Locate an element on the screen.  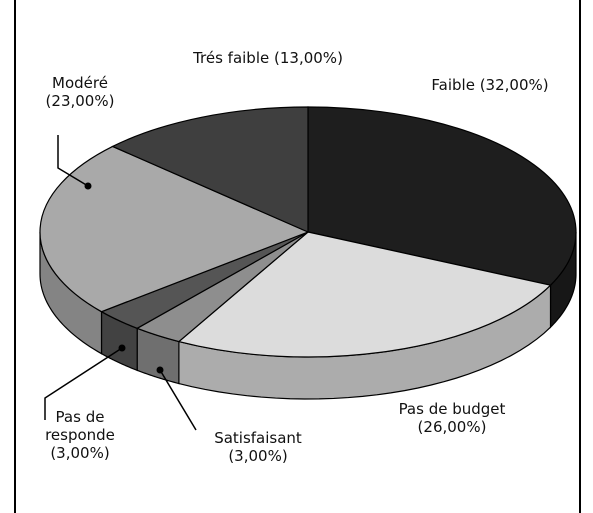
slice-label: Trés faible (13,00%) is located at coordinates (268, 58).